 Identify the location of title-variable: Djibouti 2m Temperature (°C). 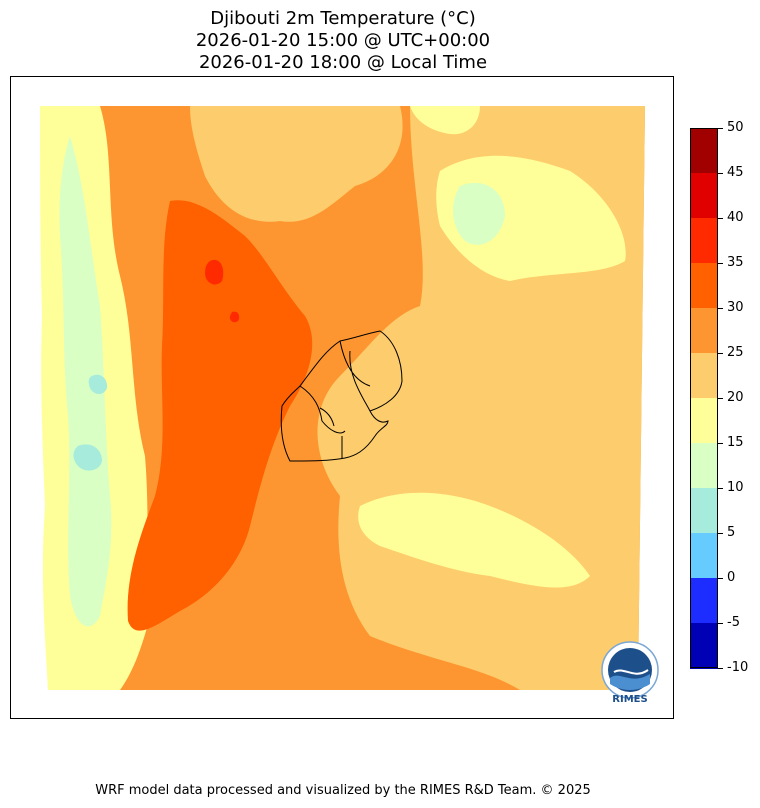
(343, 18).